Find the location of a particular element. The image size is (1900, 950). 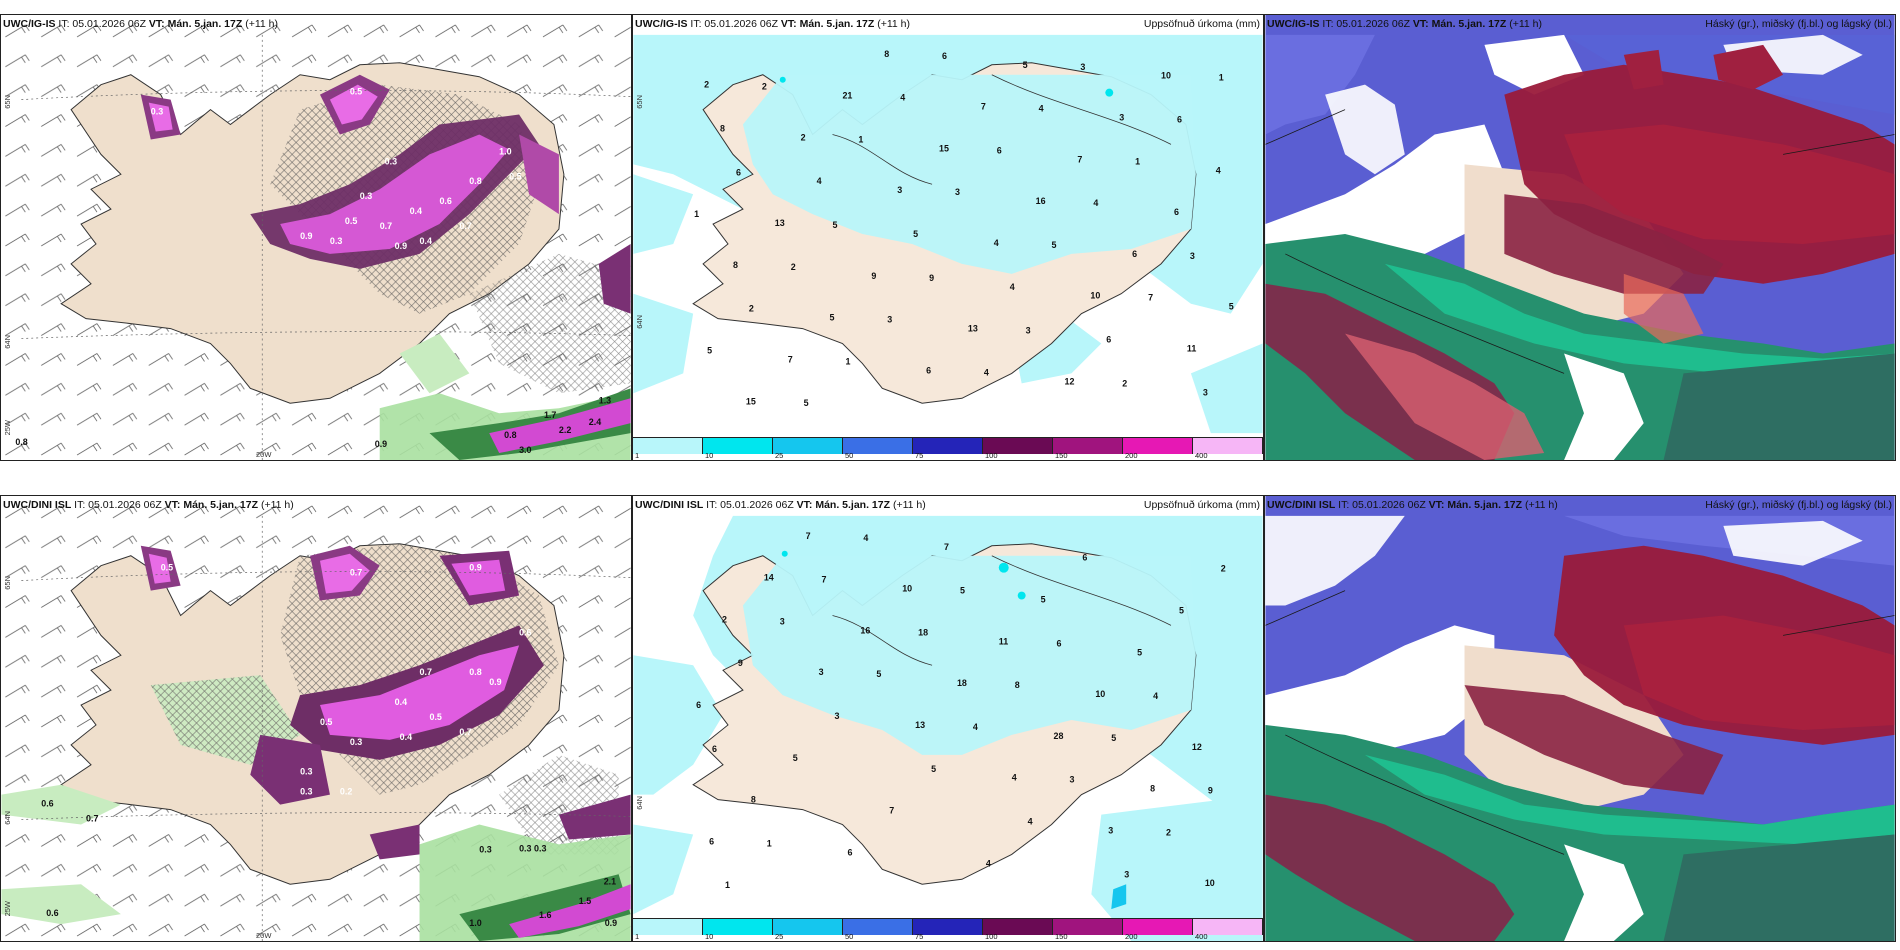

map-value-label: 13 is located at coordinates (920, 725).